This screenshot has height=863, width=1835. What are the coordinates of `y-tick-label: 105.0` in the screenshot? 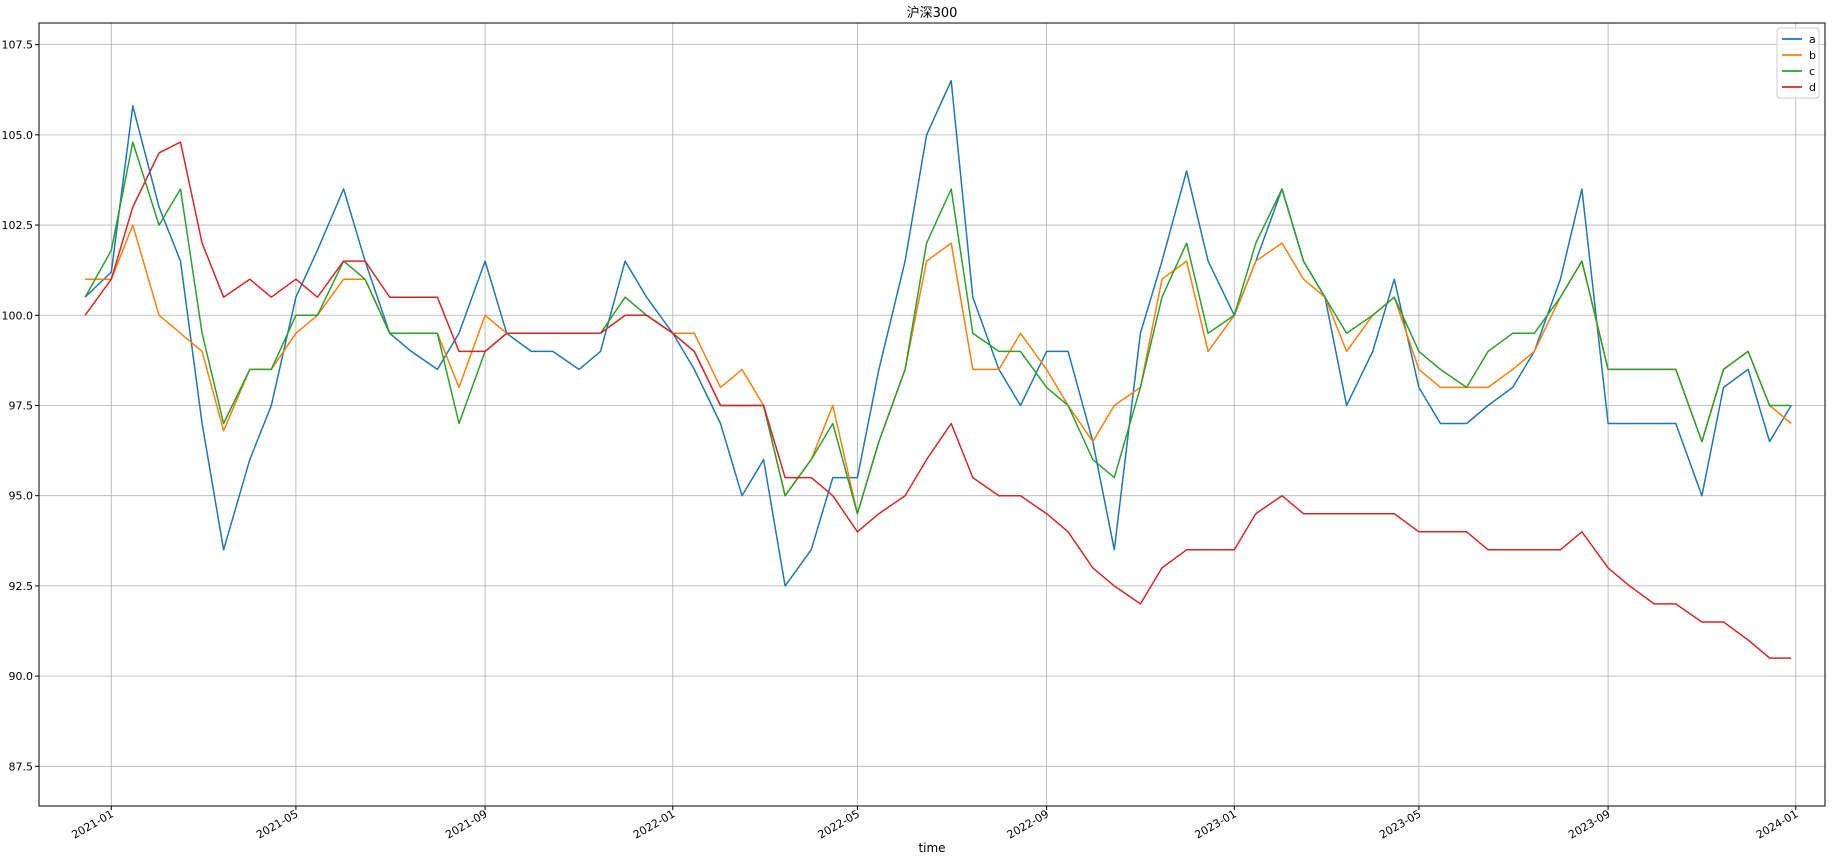 It's located at (18, 135).